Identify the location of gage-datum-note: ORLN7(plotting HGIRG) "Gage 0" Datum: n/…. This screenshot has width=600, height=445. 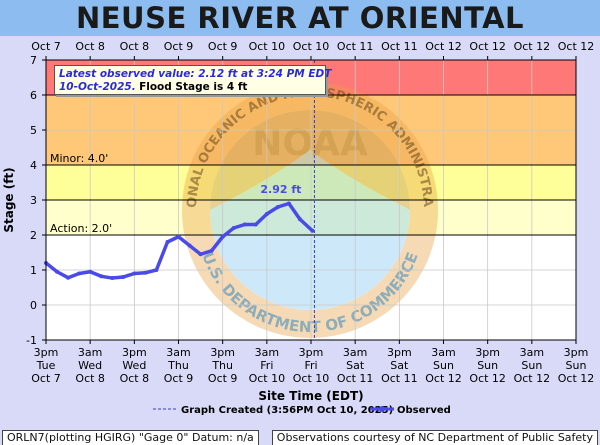
(130, 437).